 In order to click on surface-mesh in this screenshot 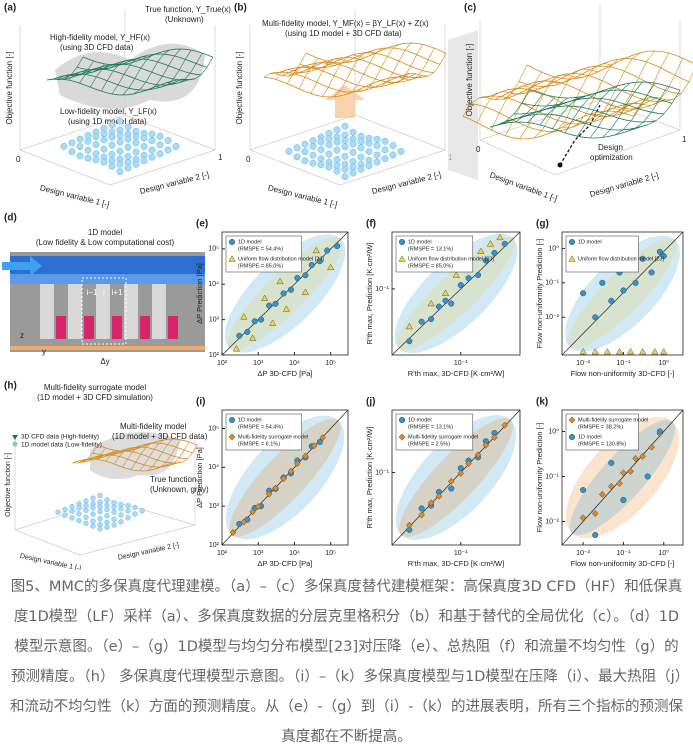, I will do `click(135, 455)`.